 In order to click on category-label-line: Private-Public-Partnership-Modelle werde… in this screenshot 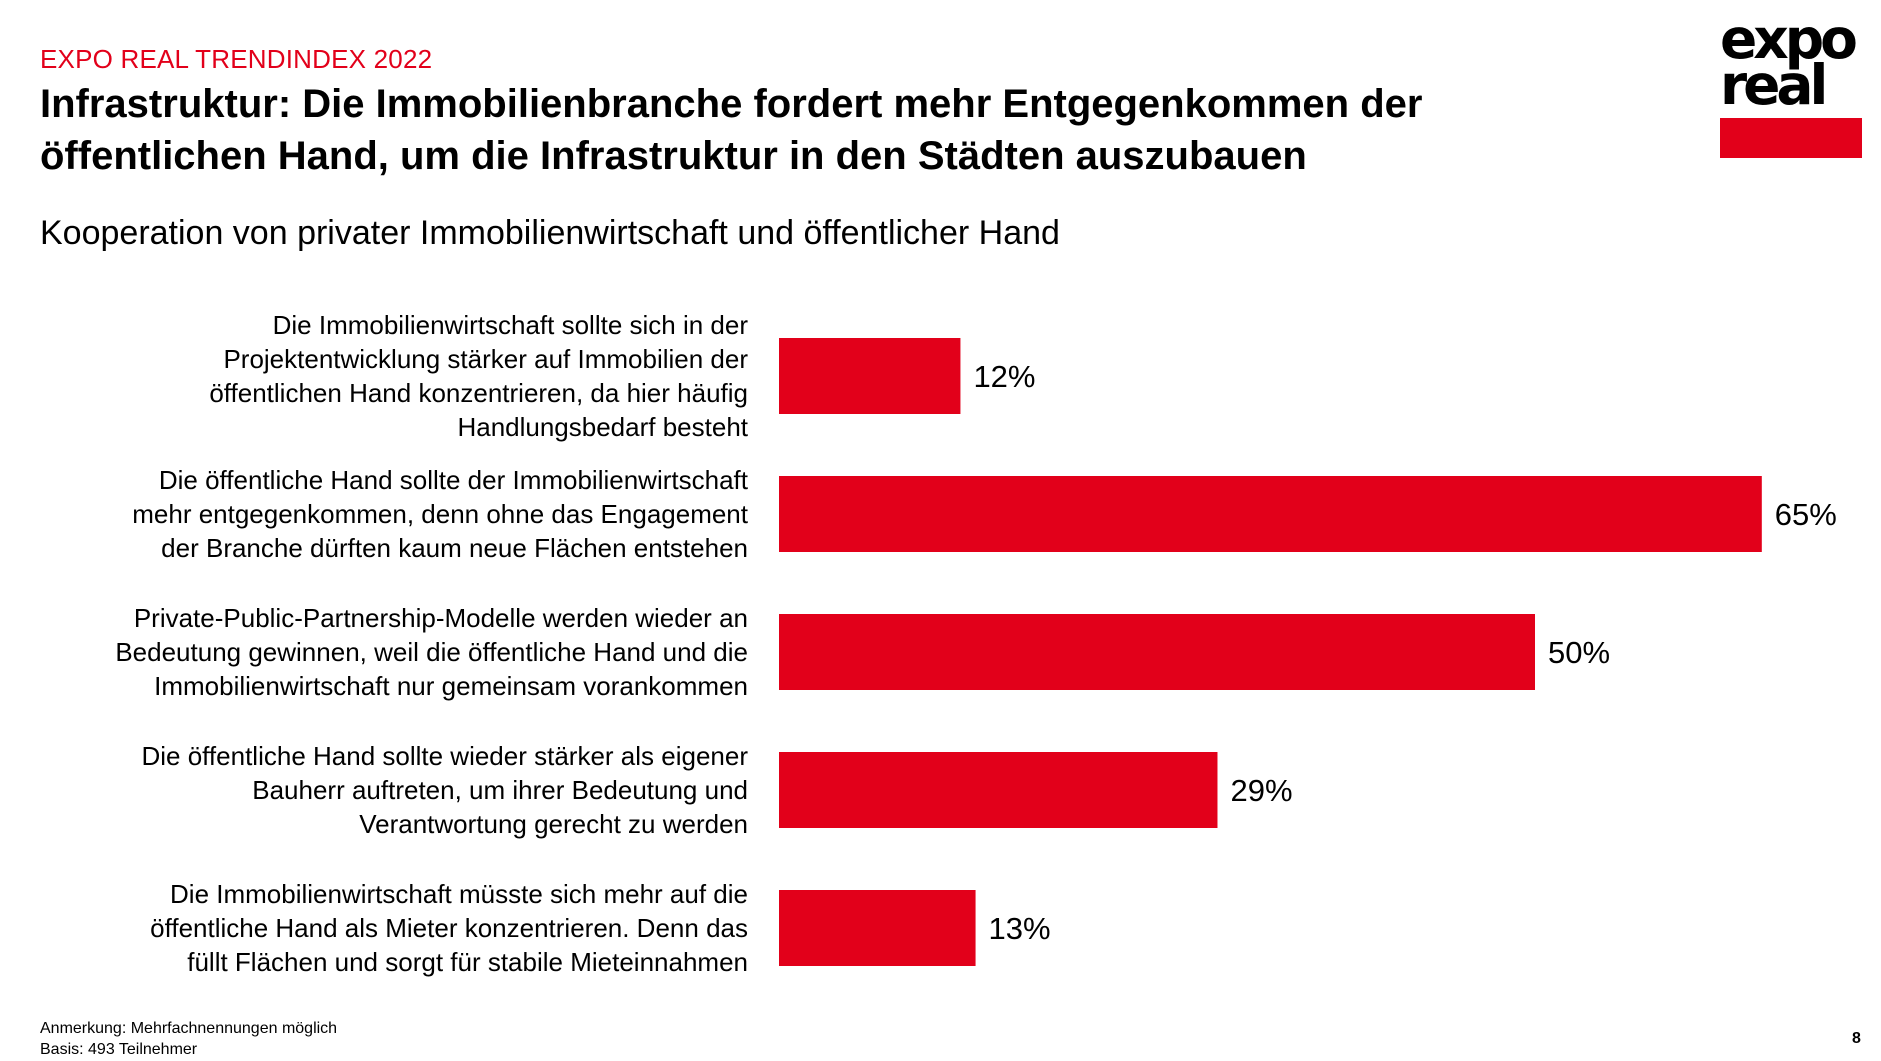, I will do `click(441, 618)`.